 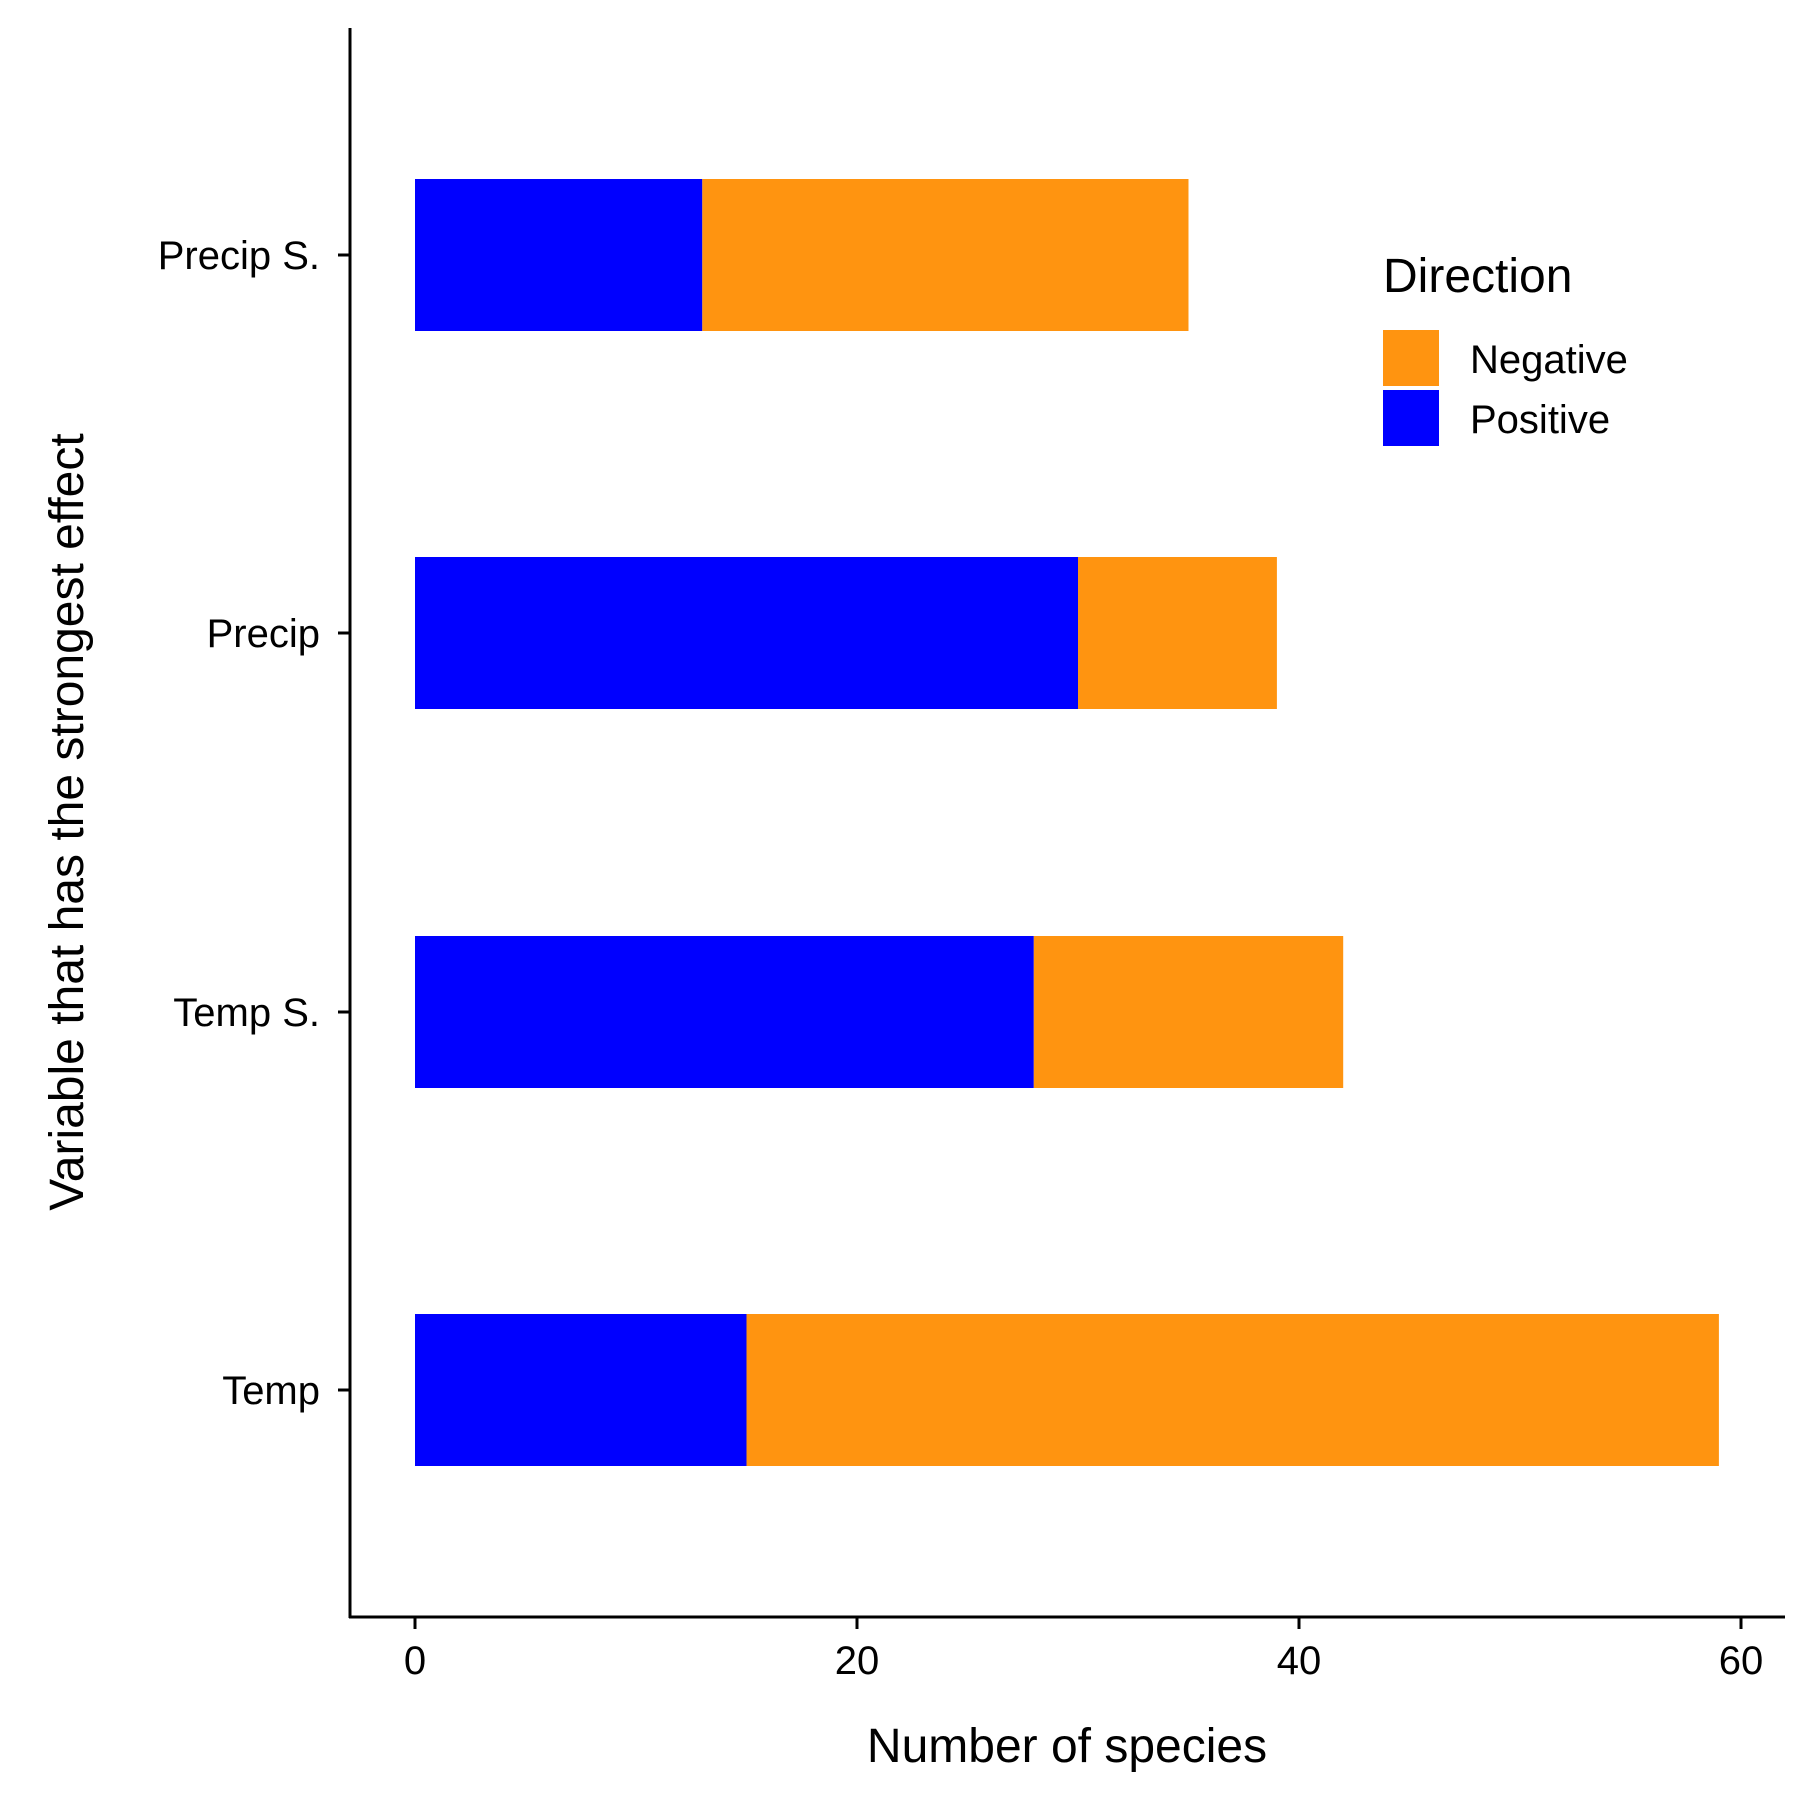 What do you see at coordinates (746, 633) in the screenshot?
I see `bar-positive-precip` at bounding box center [746, 633].